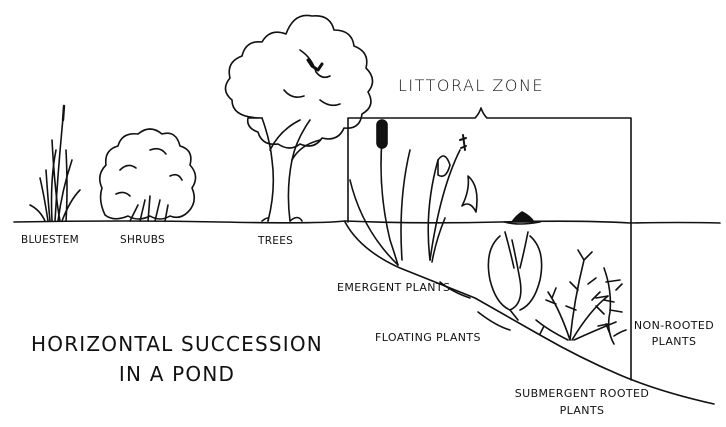 This screenshot has height=427, width=726. What do you see at coordinates (515, 266) in the screenshot?
I see `floating-plants` at bounding box center [515, 266].